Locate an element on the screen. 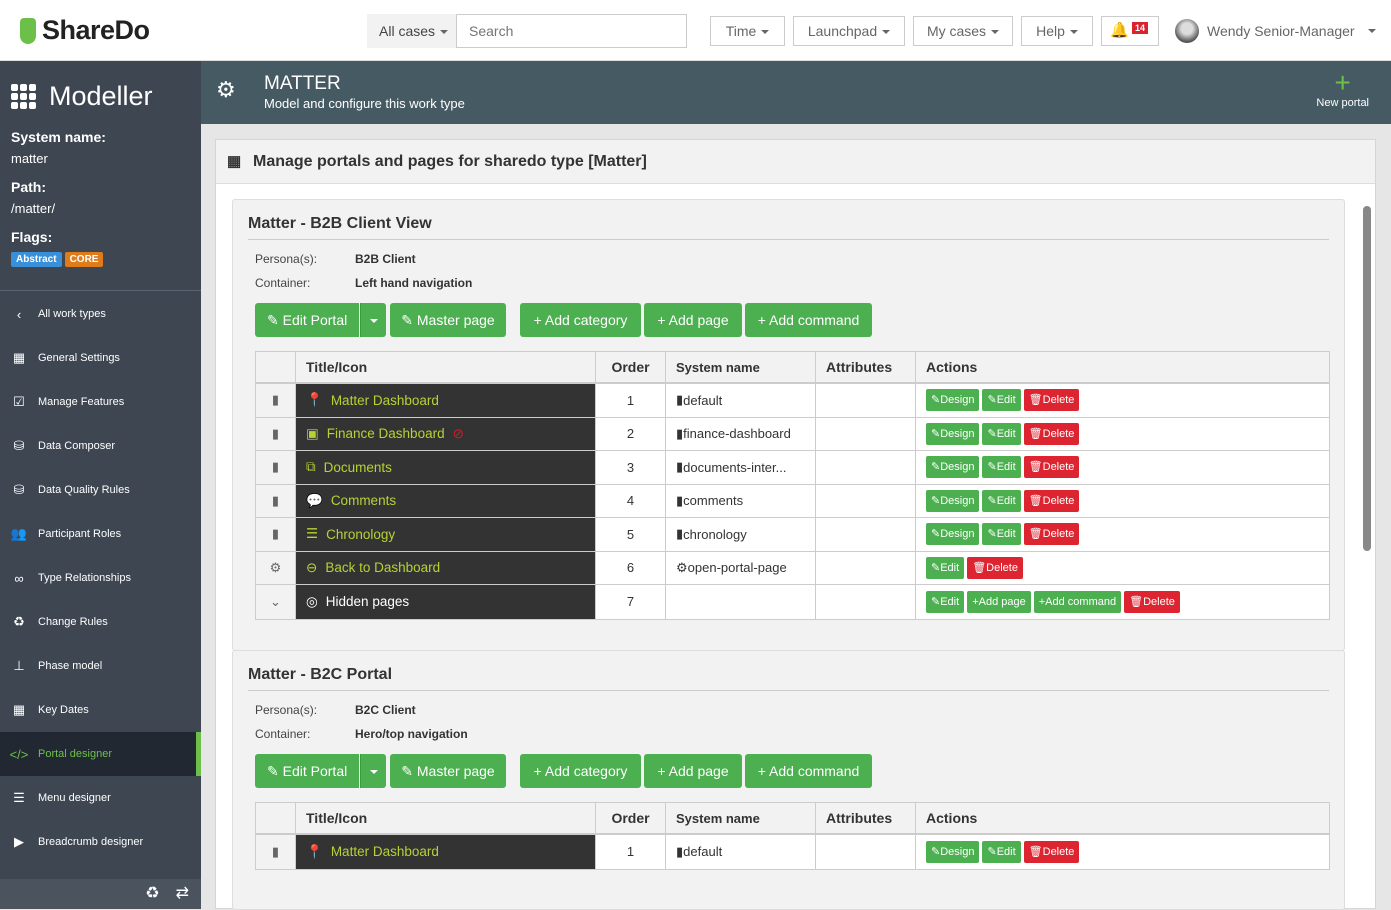 Image resolution: width=1391 pixels, height=910 pixels. page-icon: 💬 is located at coordinates (314, 500).